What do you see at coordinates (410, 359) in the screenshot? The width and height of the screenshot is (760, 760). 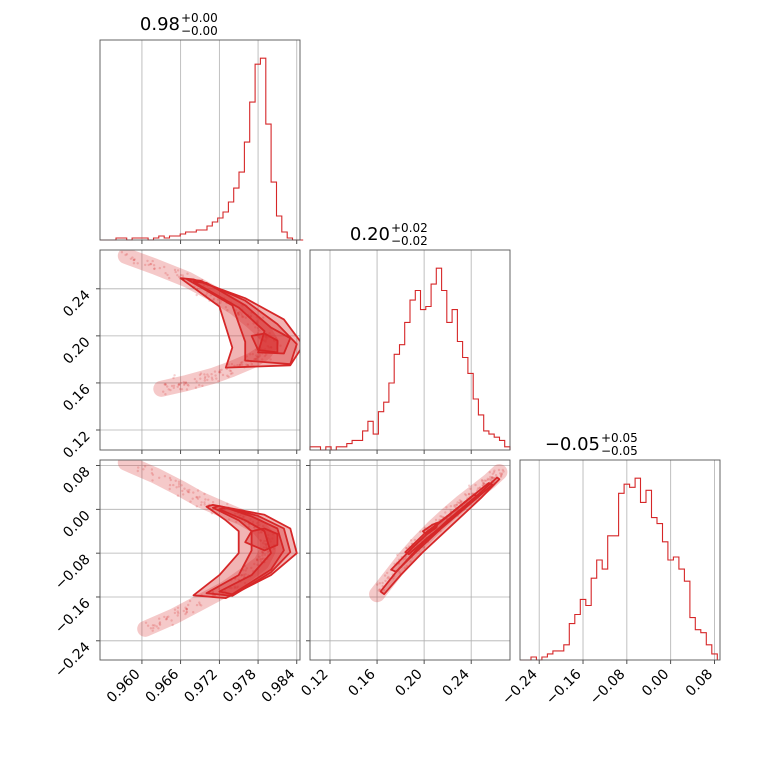 I see `histogram-step-line` at bounding box center [410, 359].